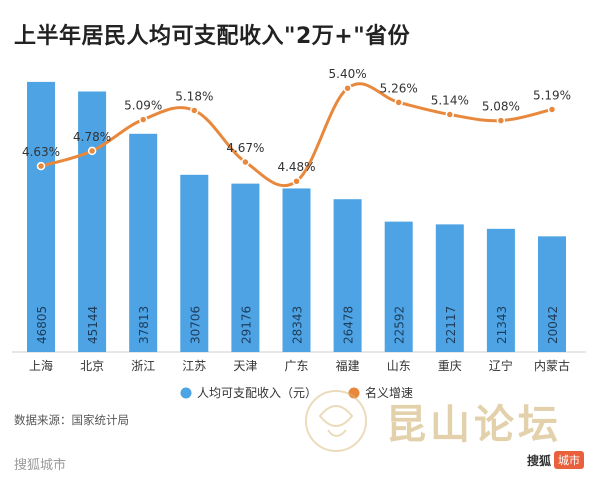 The width and height of the screenshot is (600, 486). What do you see at coordinates (186, 393) in the screenshot?
I see `legend-marker-income` at bounding box center [186, 393].